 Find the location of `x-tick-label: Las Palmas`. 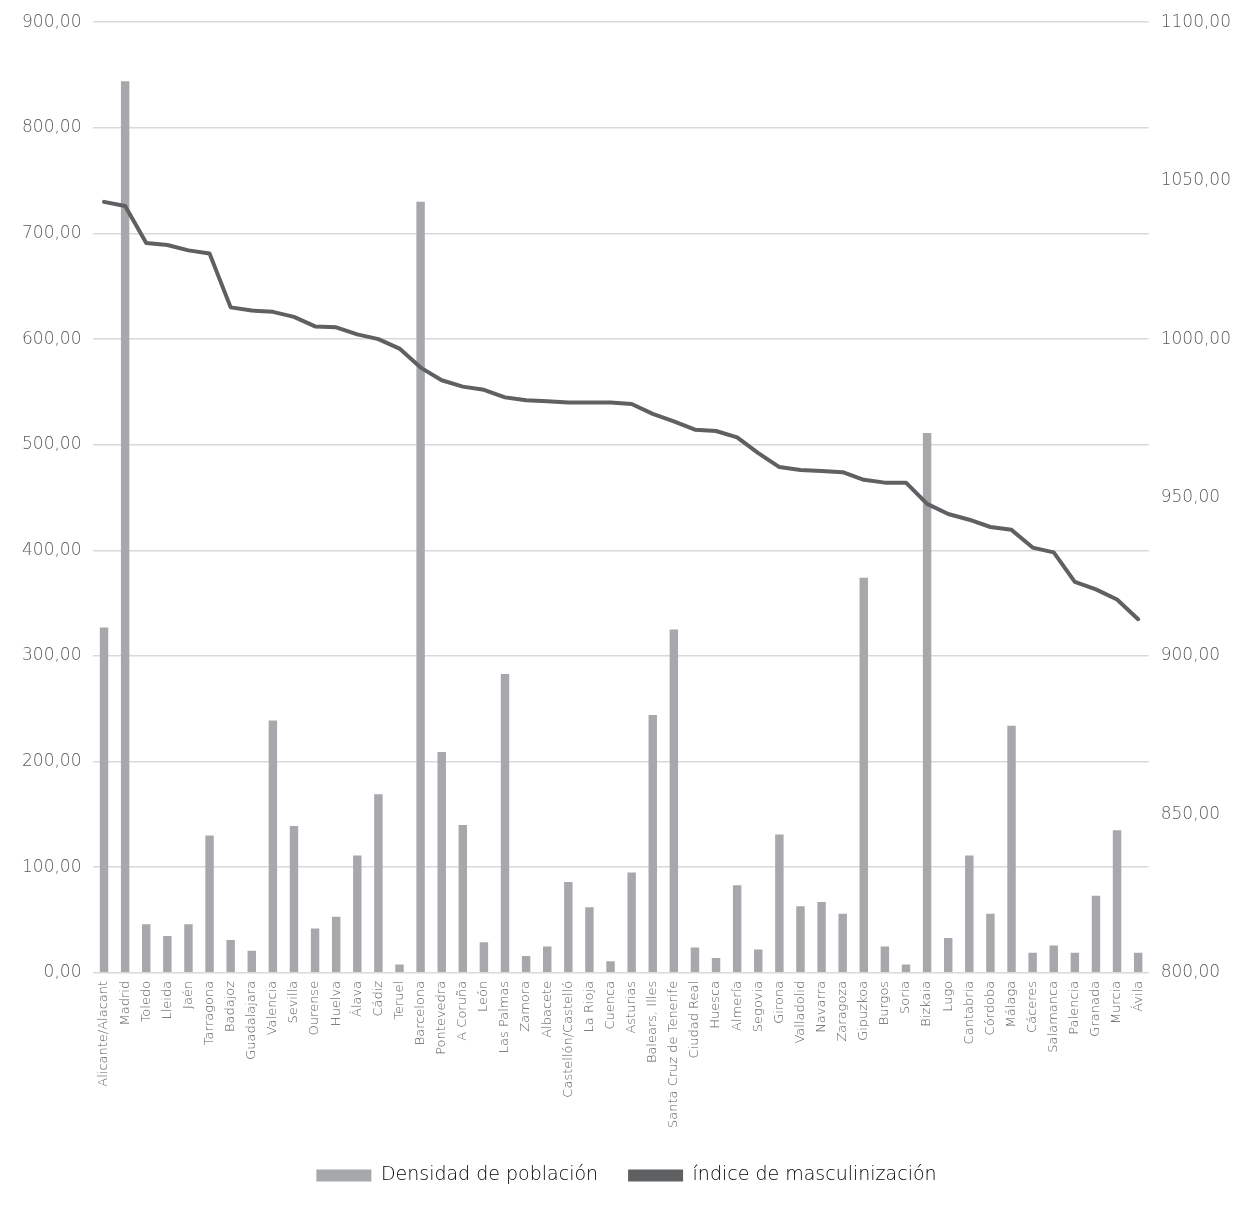

x-tick-label: Las Palmas is located at coordinates (504, 1017).